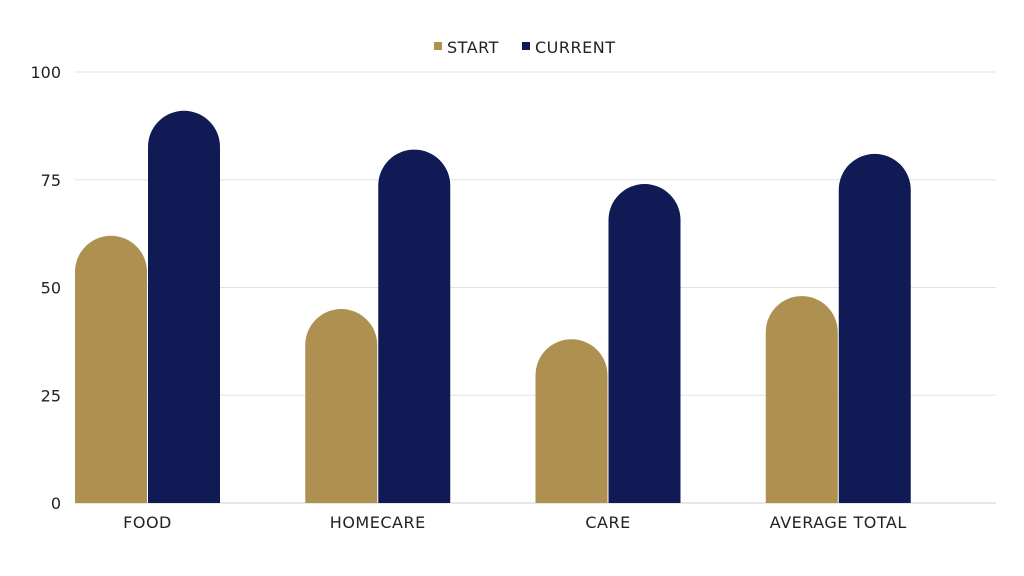  I want to click on y-tick-label: 75, so click(51, 180).